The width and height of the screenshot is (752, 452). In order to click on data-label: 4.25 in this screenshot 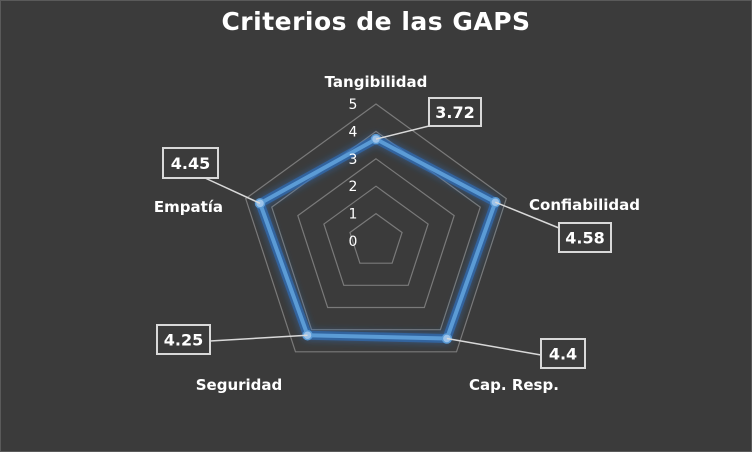, I will do `click(183, 340)`.